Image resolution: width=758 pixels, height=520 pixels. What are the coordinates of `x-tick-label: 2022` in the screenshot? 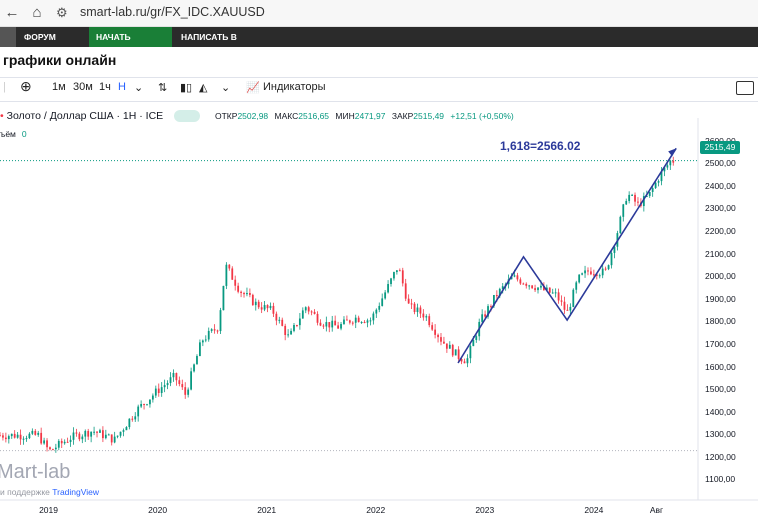 It's located at (376, 510).